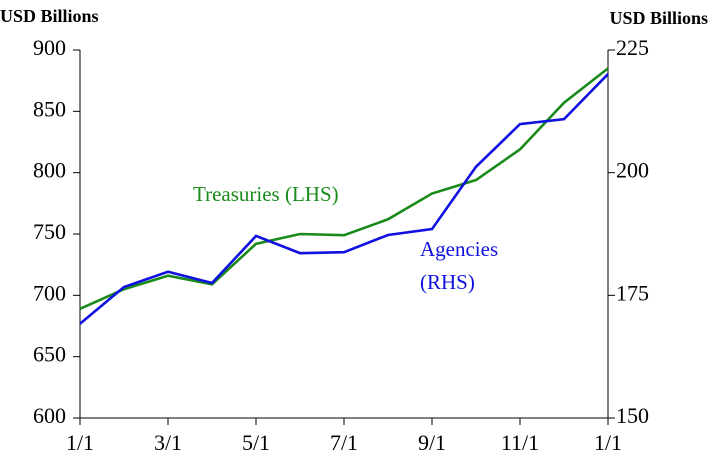  I want to click on y-axis-title: USD Billions, so click(49, 16).